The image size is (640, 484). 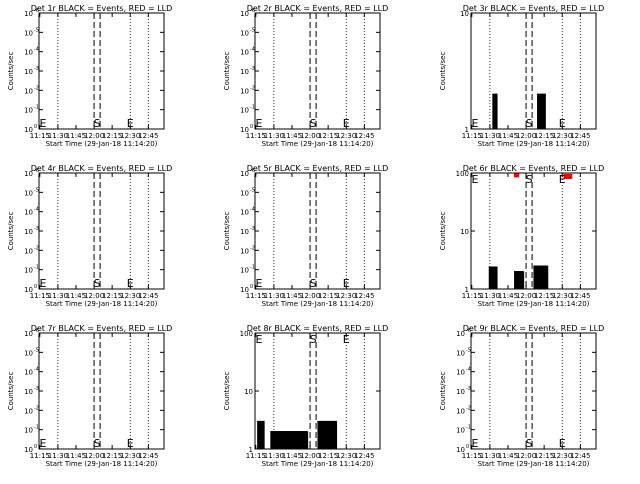 What do you see at coordinates (102, 328) in the screenshot?
I see `panel-title: Det 7r BLACK = Events, RED = LLD` at bounding box center [102, 328].